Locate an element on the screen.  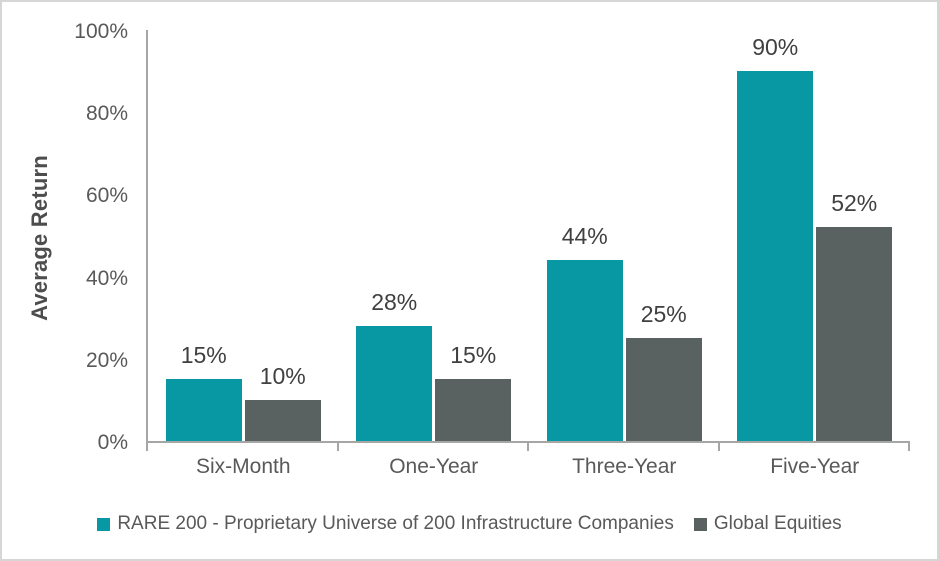
legend-label: Global Equities is located at coordinates (777, 523).